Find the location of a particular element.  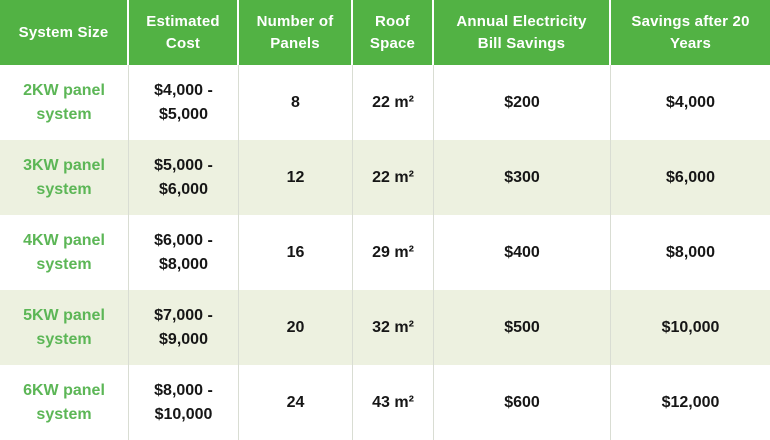

cell-savings-after-20-years: $10,000 is located at coordinates (690, 327).